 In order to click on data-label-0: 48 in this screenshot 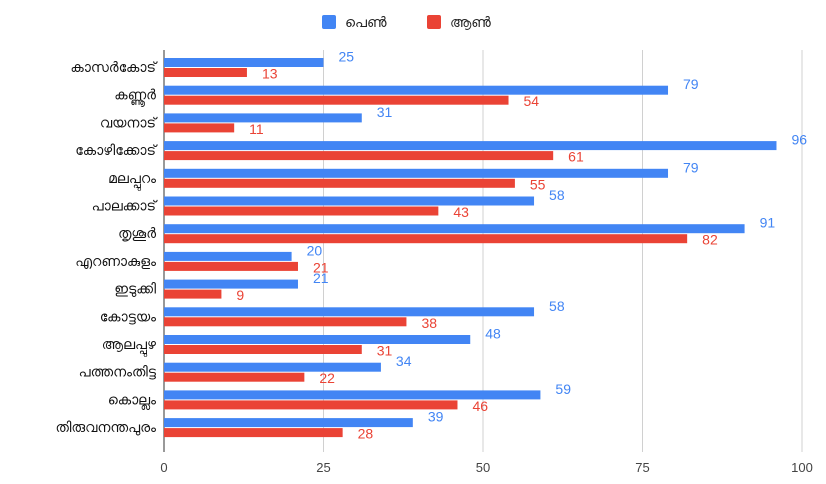, I will do `click(493, 334)`.